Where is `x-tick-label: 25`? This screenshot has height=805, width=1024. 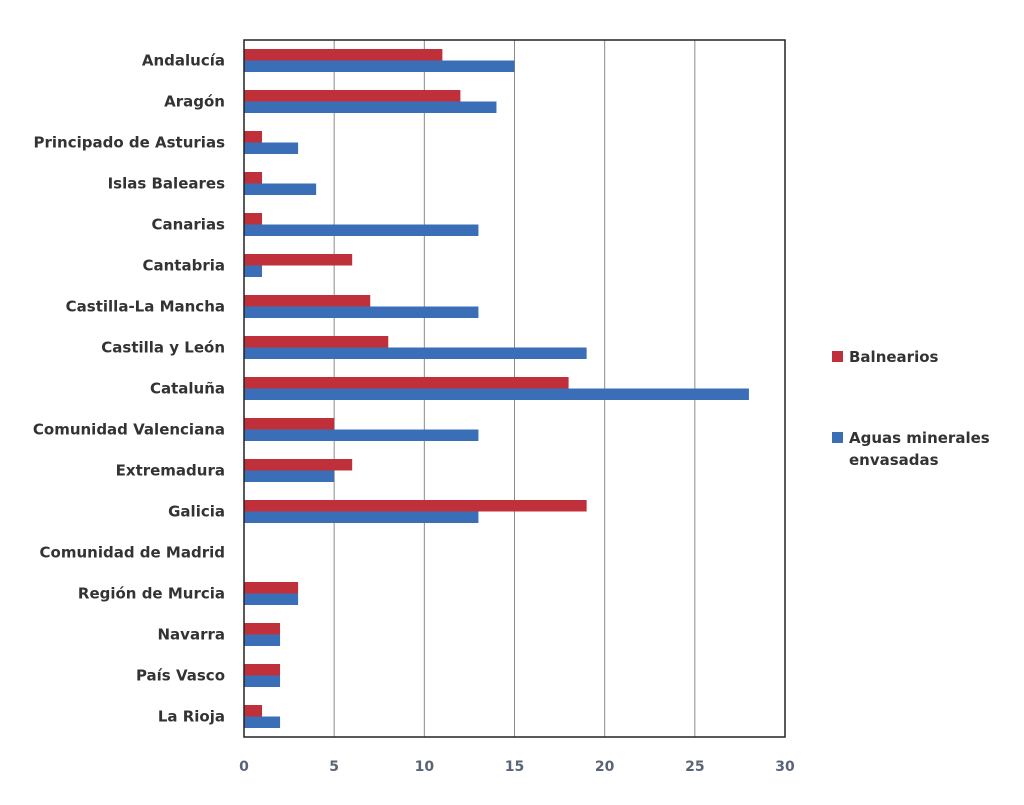 x-tick-label: 25 is located at coordinates (694, 767).